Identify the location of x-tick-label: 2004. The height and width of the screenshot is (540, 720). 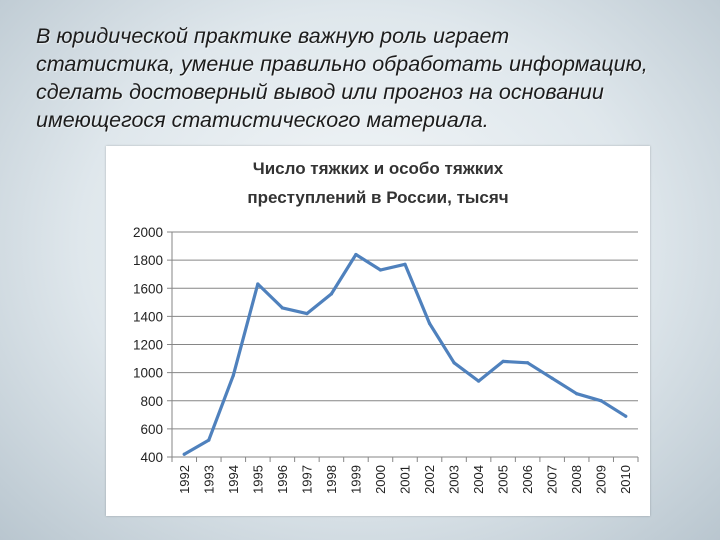
(478, 479).